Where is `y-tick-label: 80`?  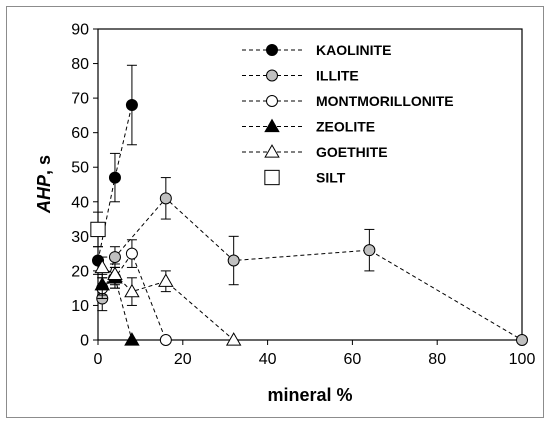
y-tick-label: 80 is located at coordinates (80, 64).